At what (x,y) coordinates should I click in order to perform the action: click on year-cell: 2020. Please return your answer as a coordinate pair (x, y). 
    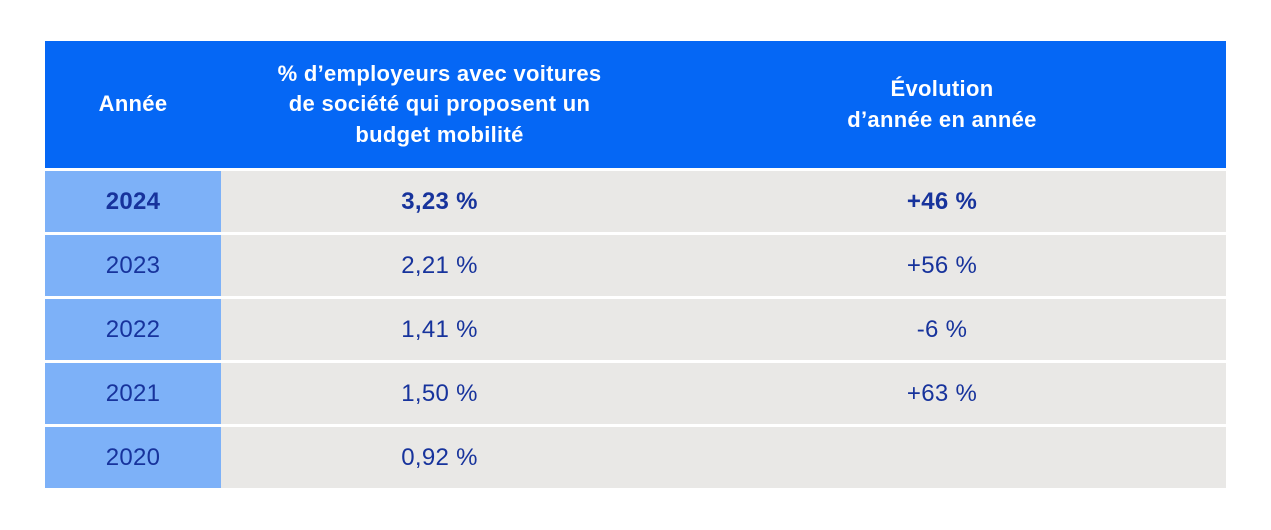
    Looking at the image, I should click on (133, 457).